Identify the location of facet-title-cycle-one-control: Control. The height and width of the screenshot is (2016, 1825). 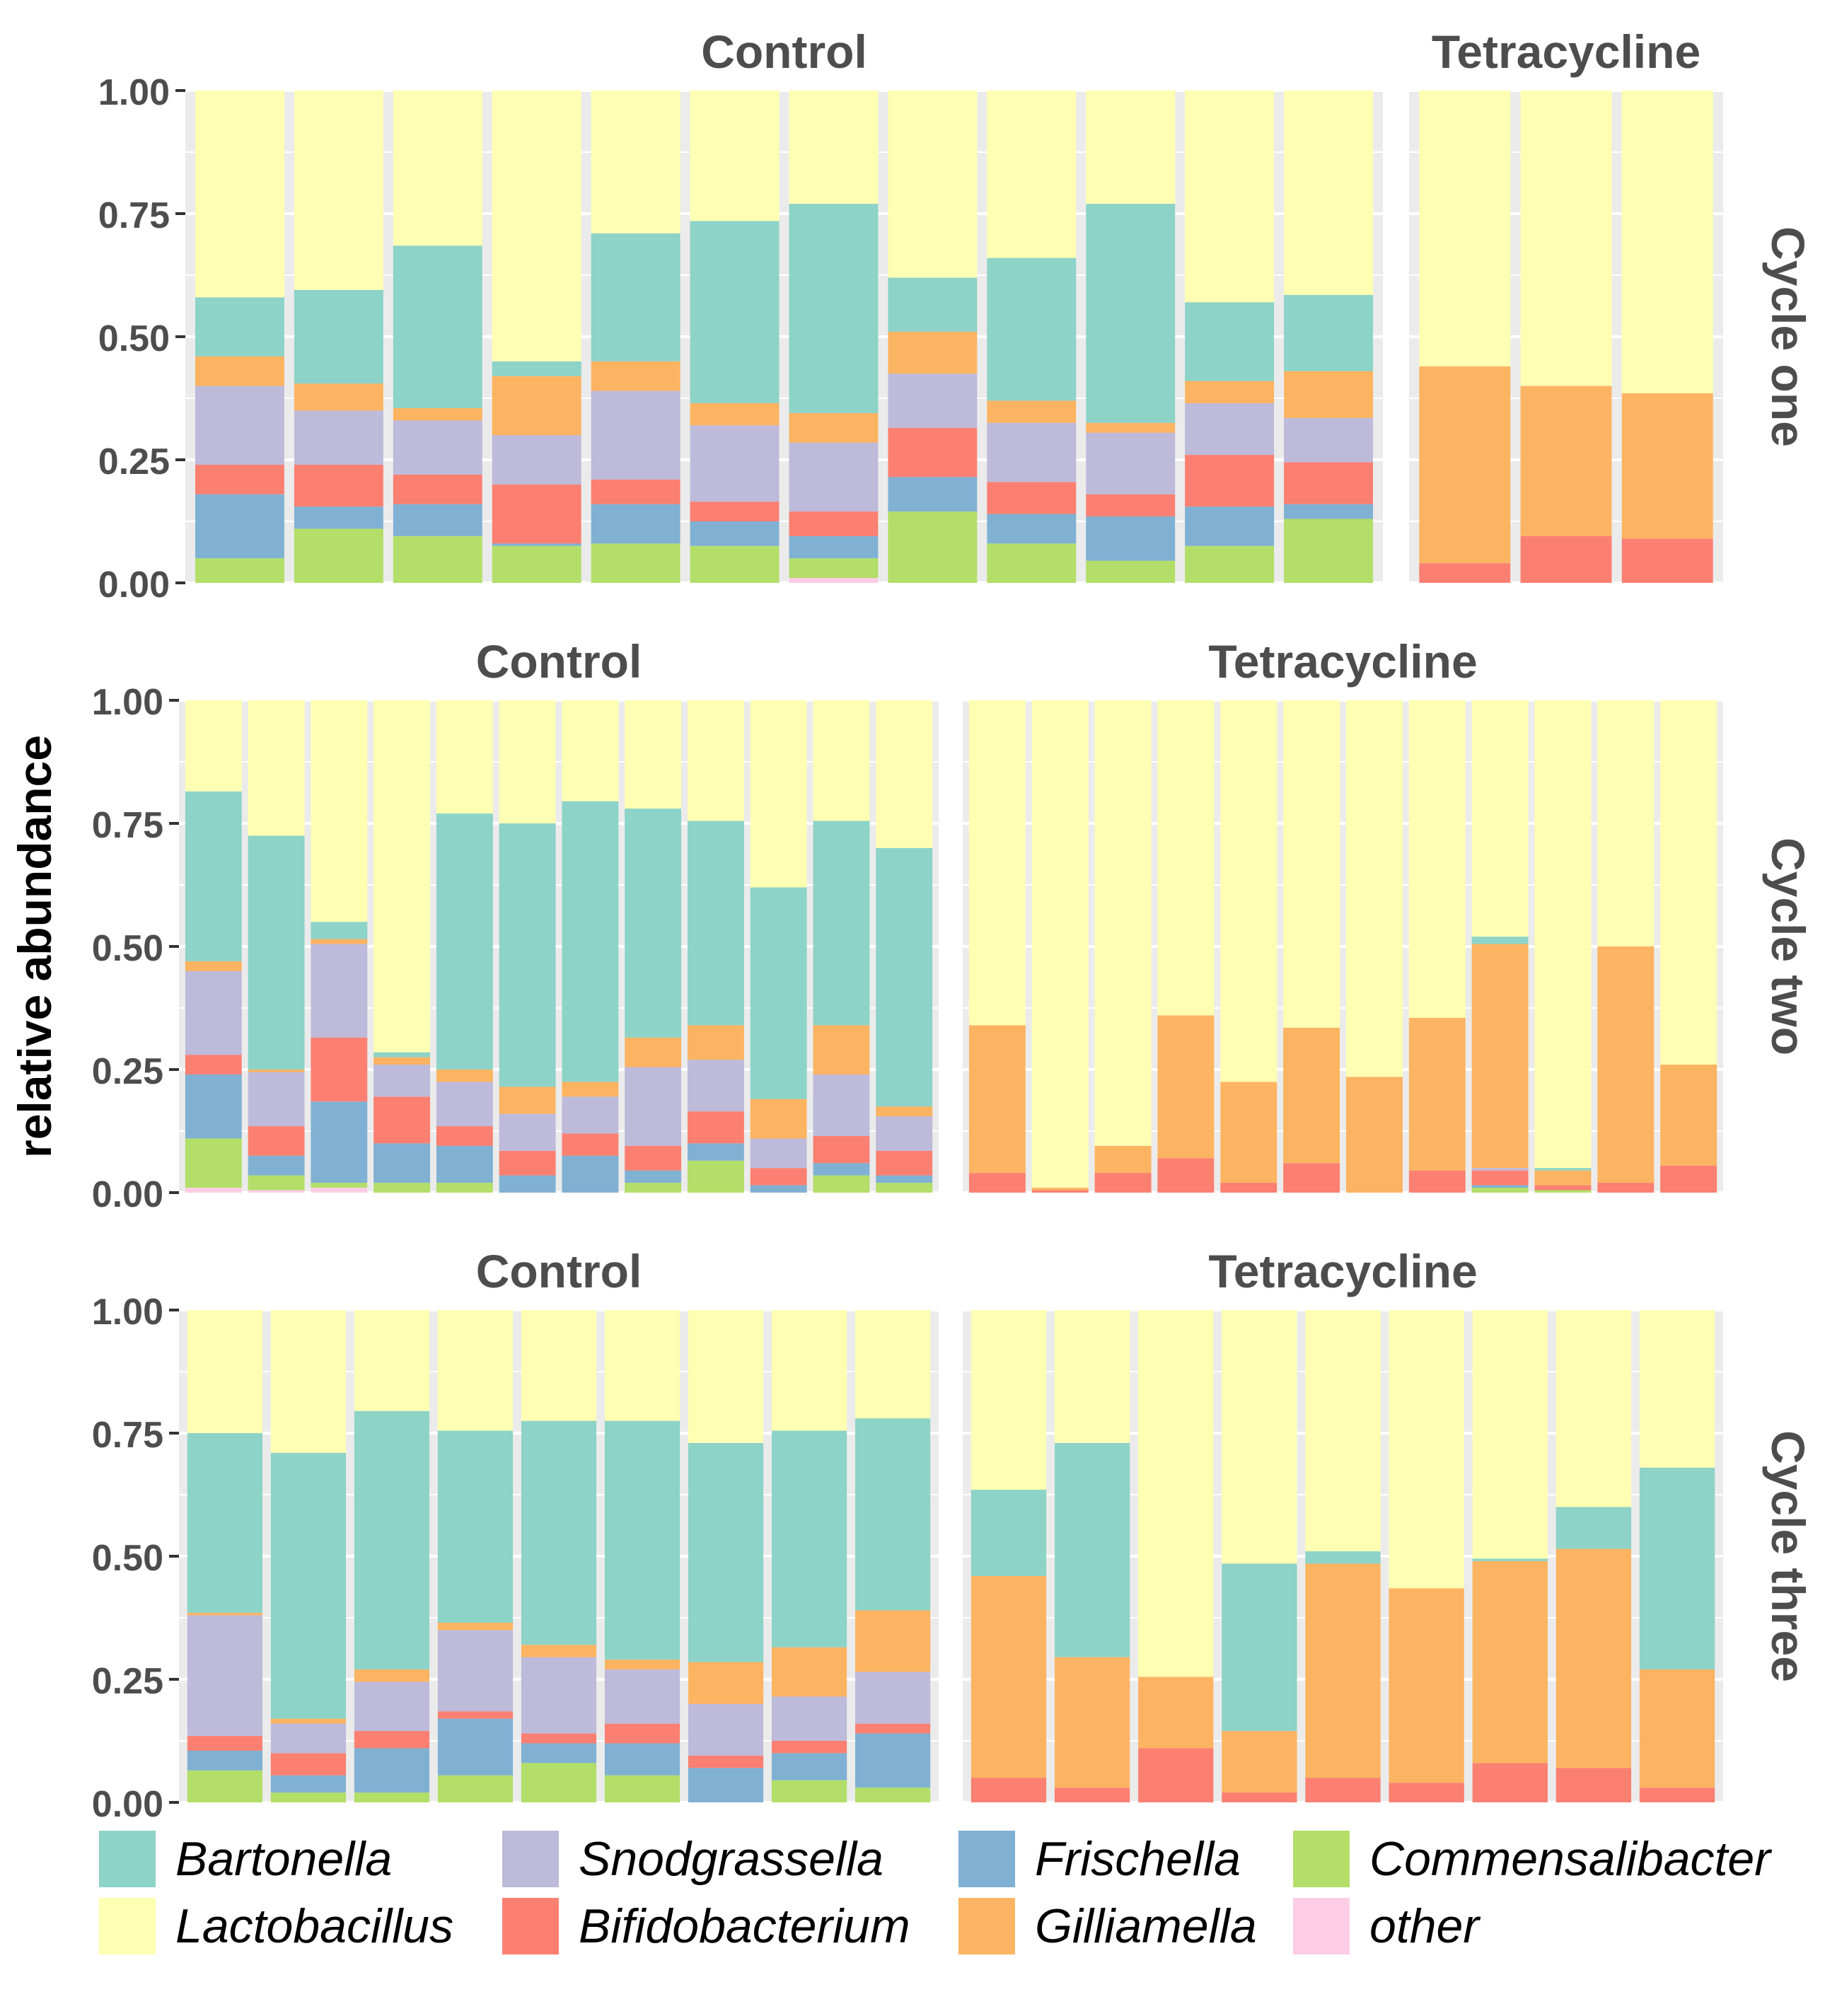
(784, 51).